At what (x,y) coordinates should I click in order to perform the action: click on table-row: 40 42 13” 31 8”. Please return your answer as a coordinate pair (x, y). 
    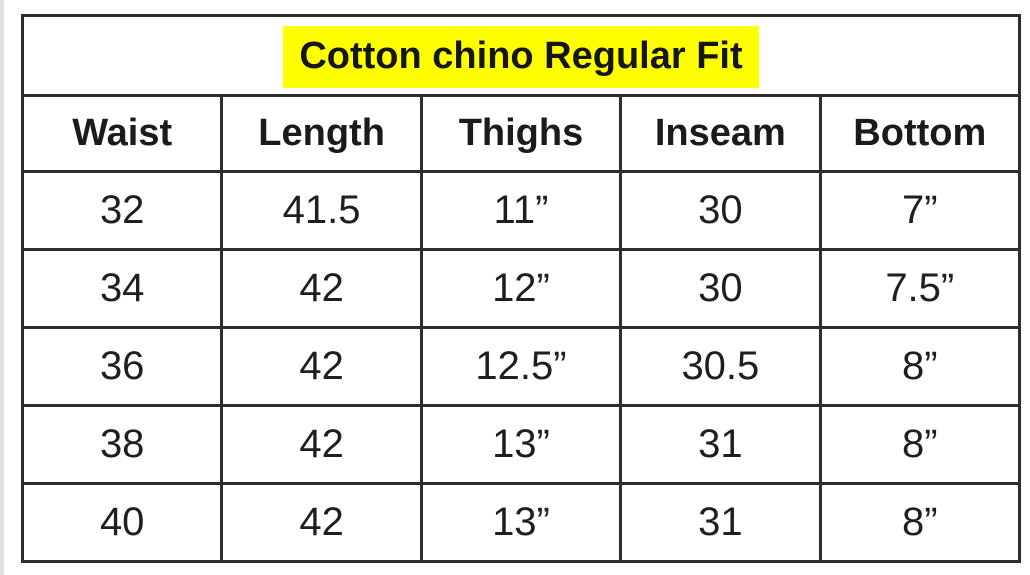
    Looking at the image, I should click on (521, 522).